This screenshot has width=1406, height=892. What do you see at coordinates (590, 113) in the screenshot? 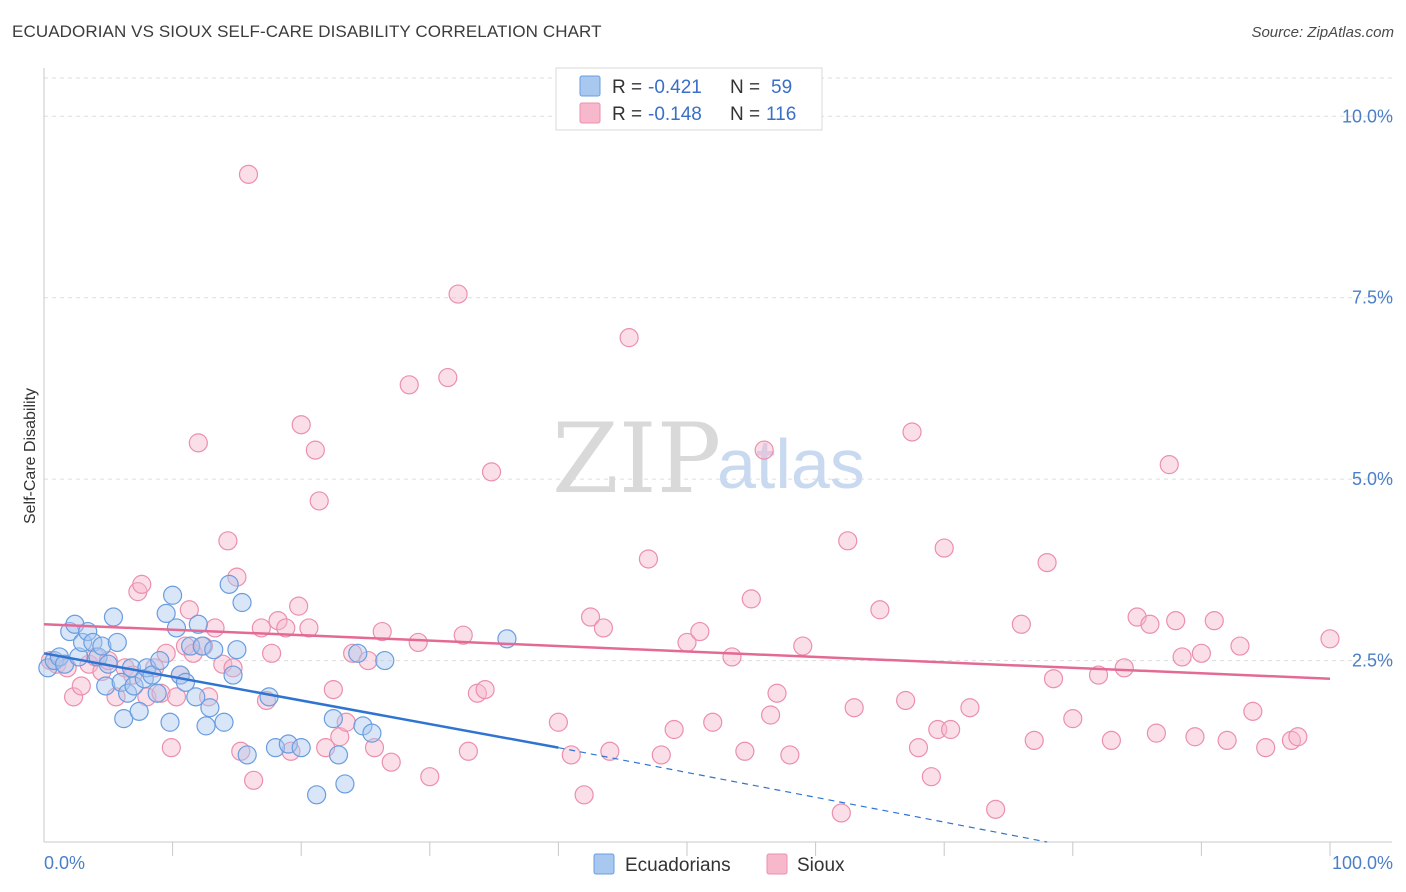
I see `sioux-swatch` at bounding box center [590, 113].